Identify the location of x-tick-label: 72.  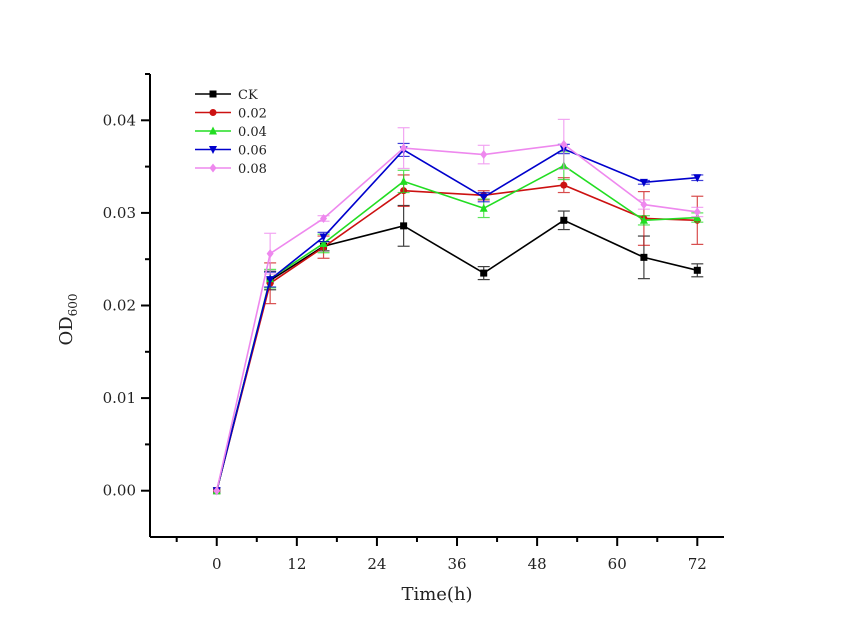
(697, 564).